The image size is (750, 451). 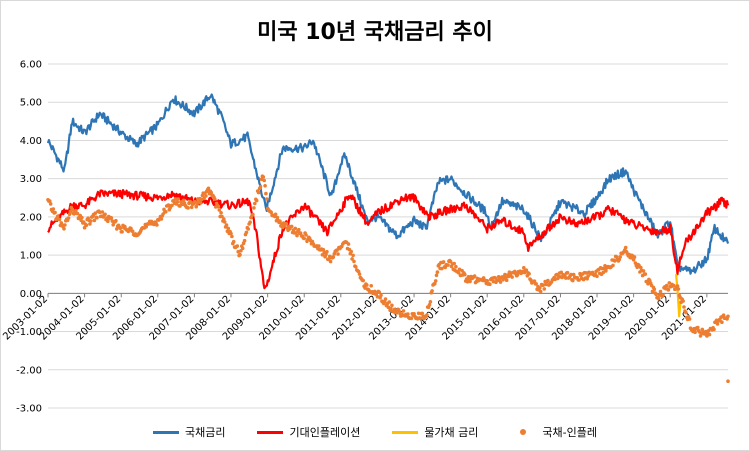 I want to click on legend-item-series-1: 국채금리, so click(x=188, y=432).